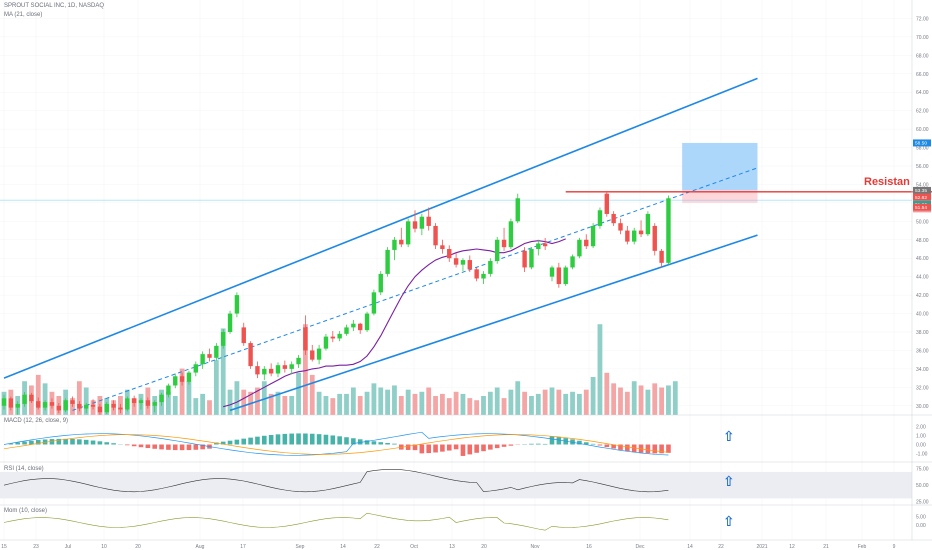  I want to click on macd-line, so click(336, 443).